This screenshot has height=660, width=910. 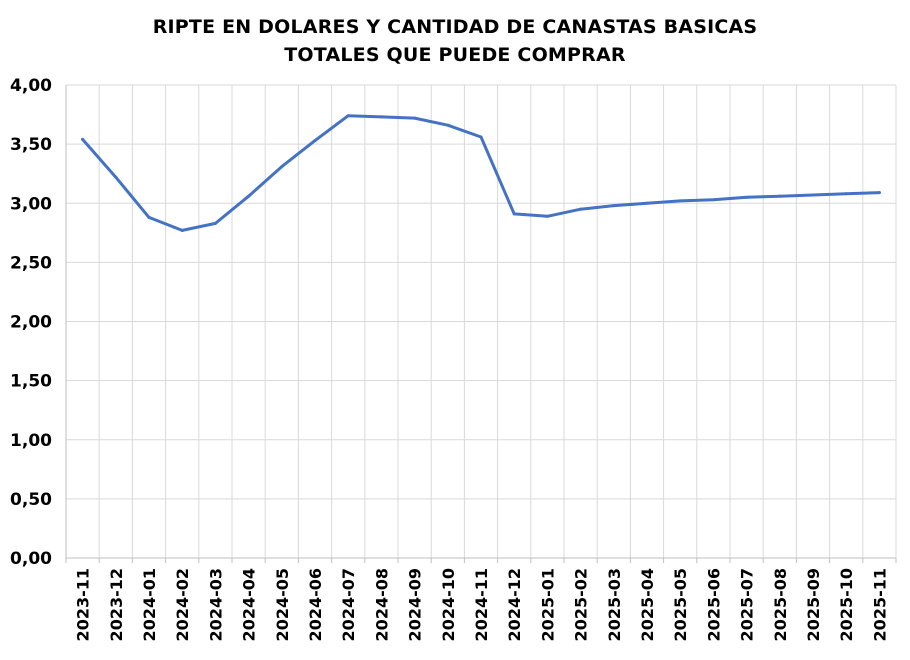 What do you see at coordinates (481, 604) in the screenshot?
I see `x-tick-label: 2024-11` at bounding box center [481, 604].